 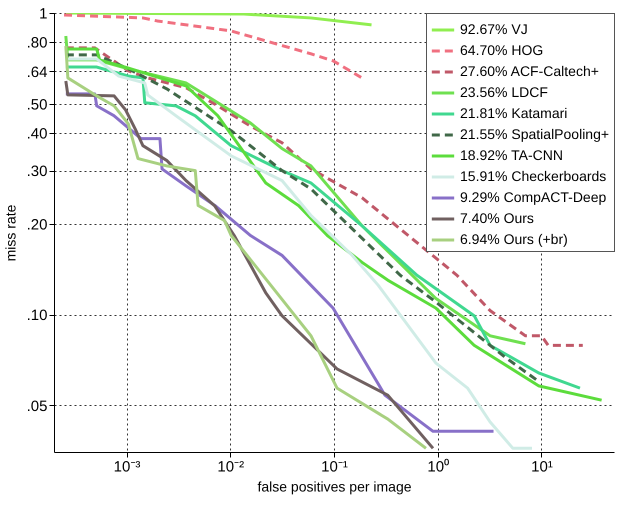 What do you see at coordinates (334, 467) in the screenshot?
I see `x-tick-label: 10⁻¹` at bounding box center [334, 467].